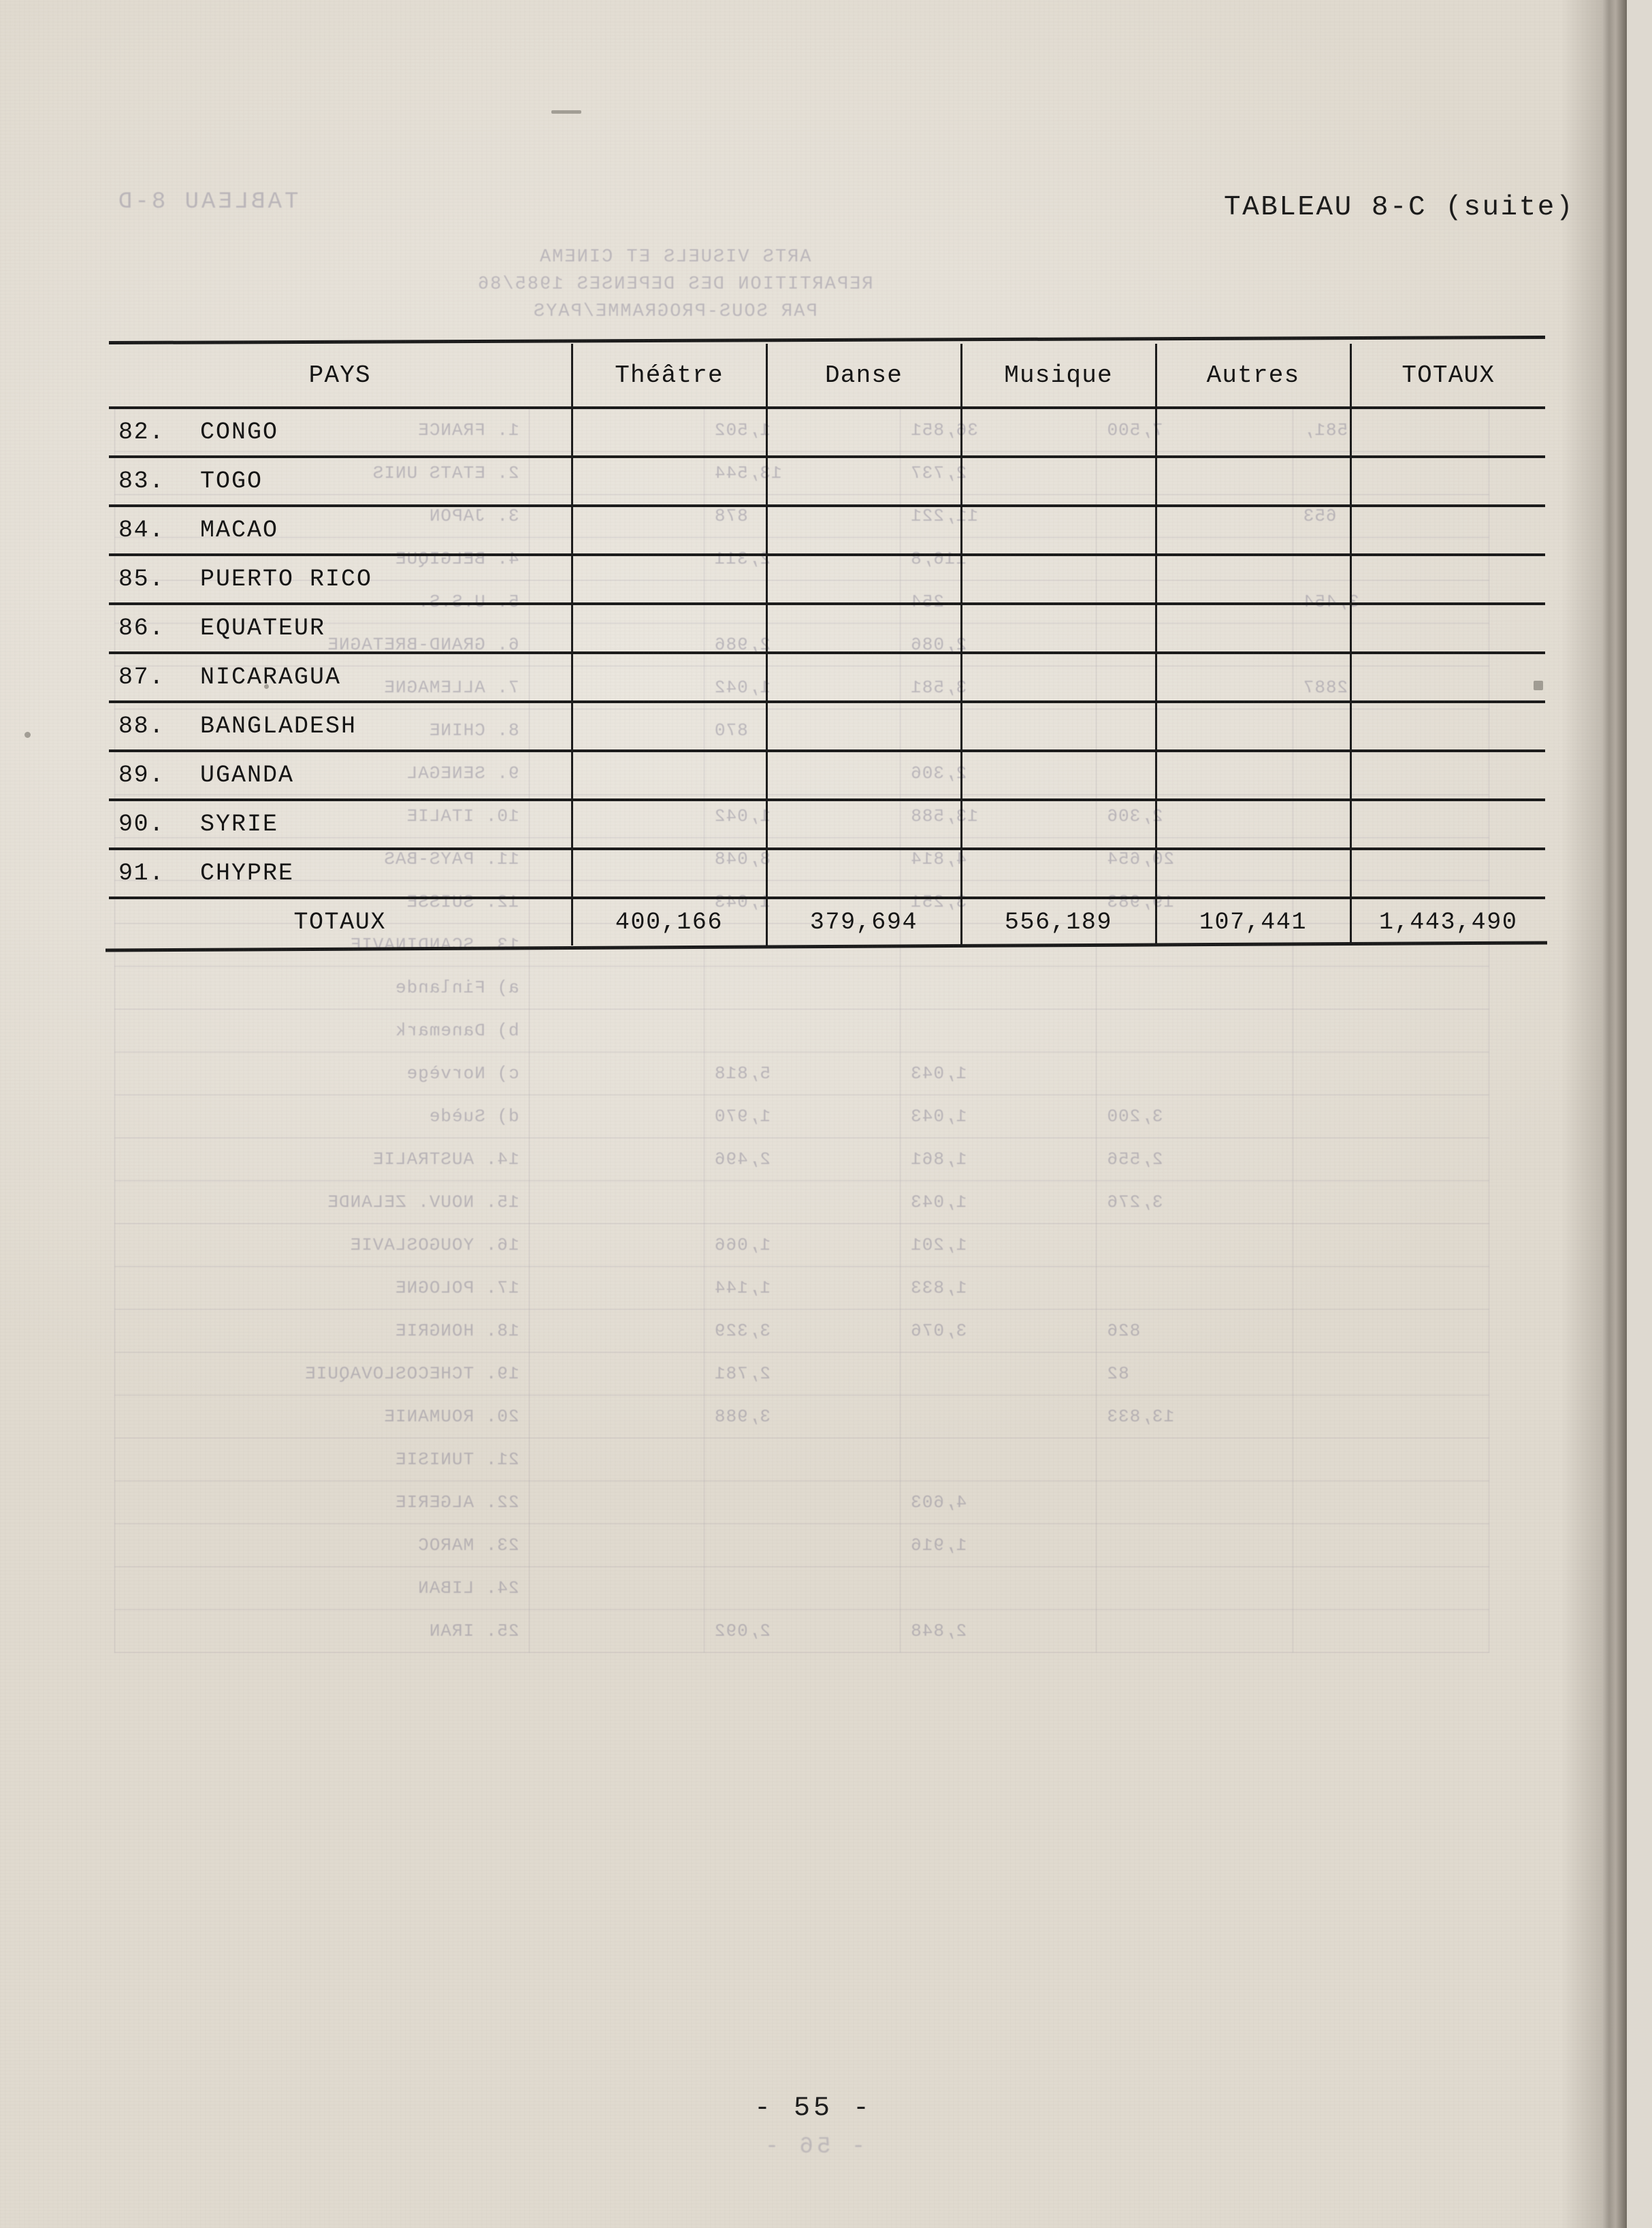 This screenshot has height=2228, width=1652. What do you see at coordinates (322, 1074) in the screenshot?
I see `showthrough-cell: c) Norvège` at bounding box center [322, 1074].